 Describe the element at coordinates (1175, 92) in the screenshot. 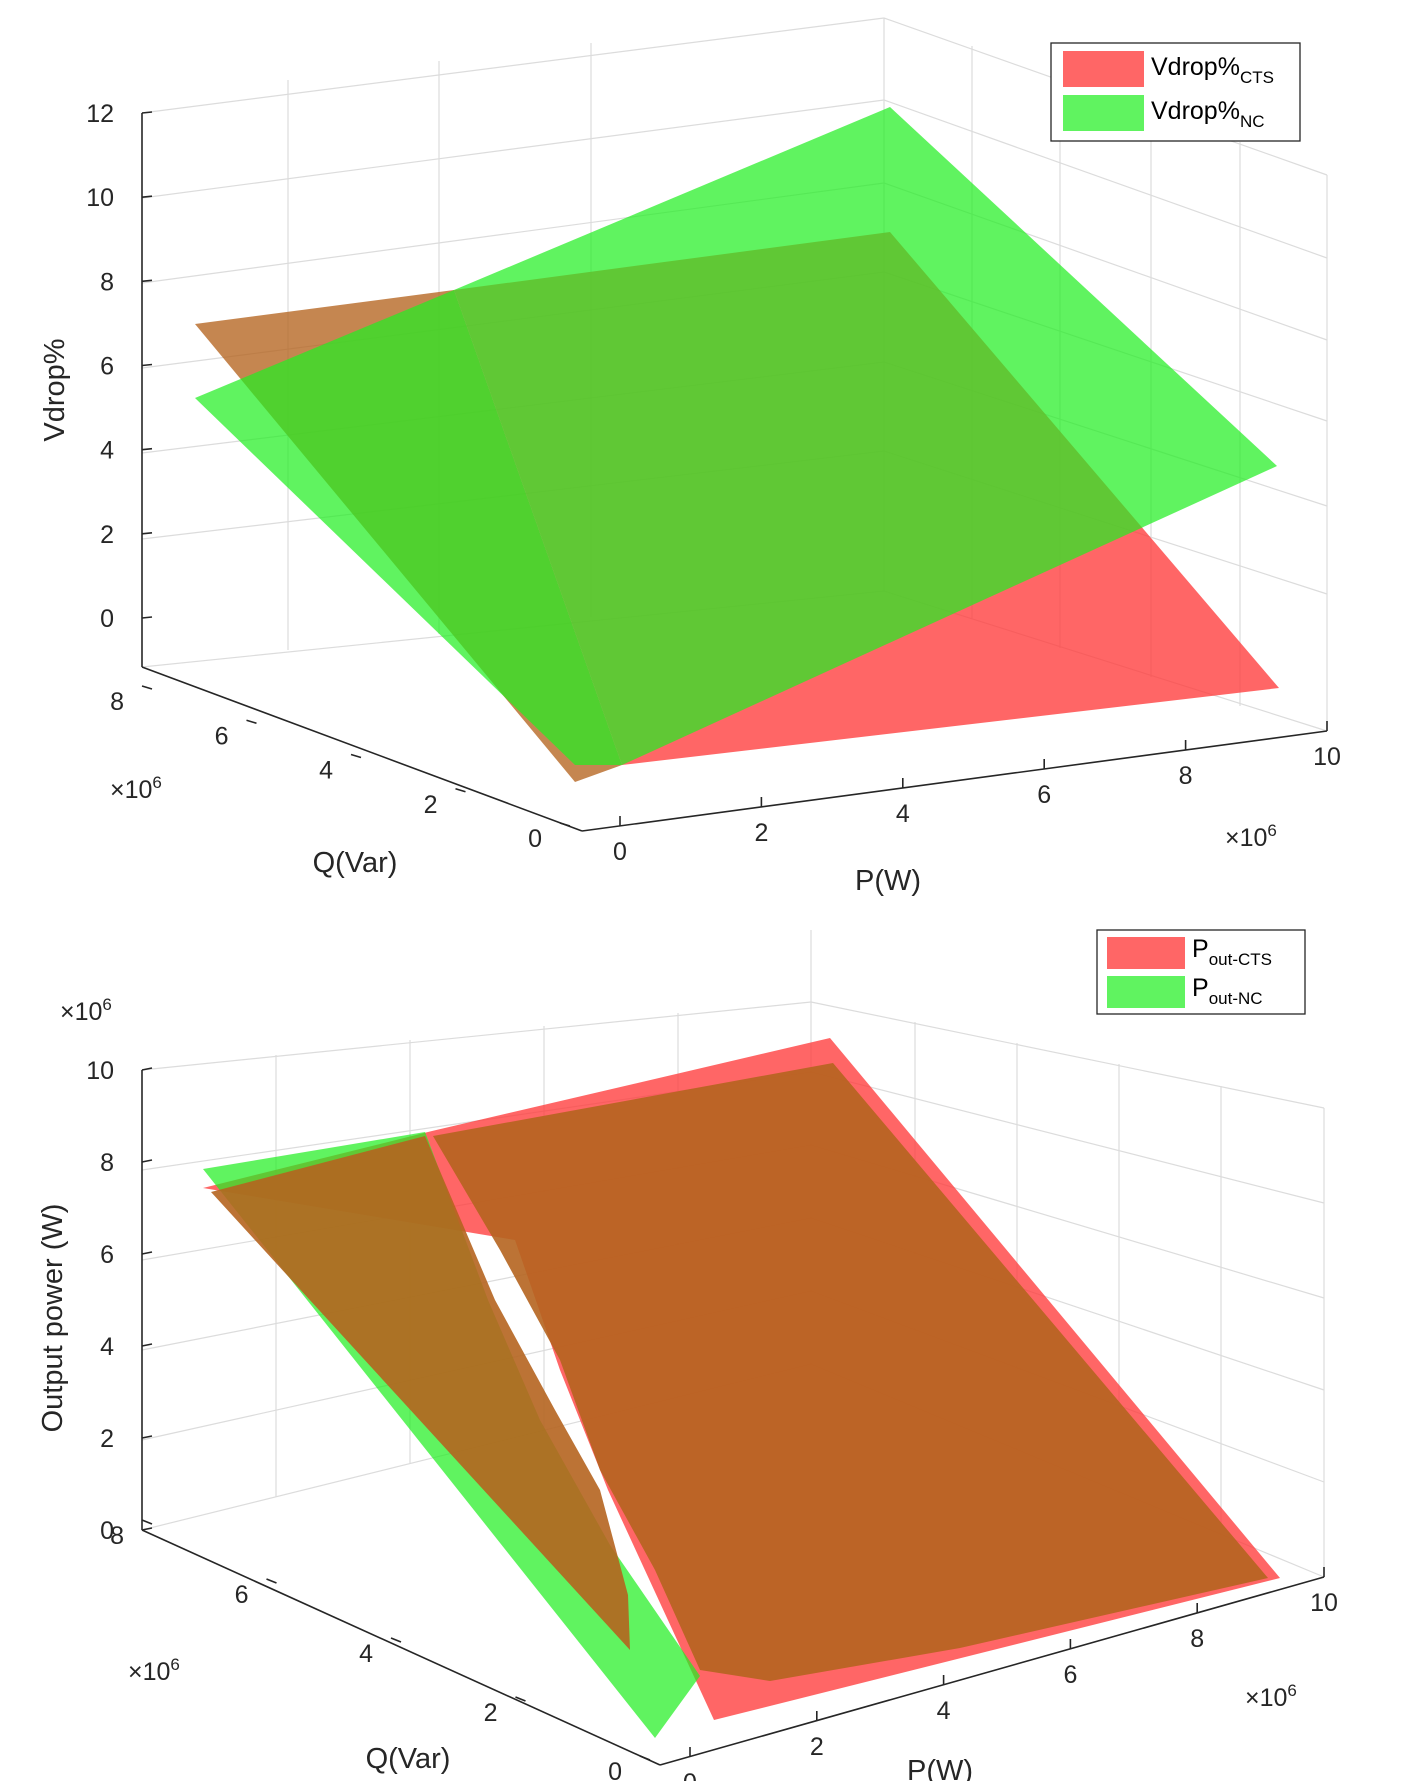

I see `legend: Vdrop%CTS Vdrop%NC` at that location.